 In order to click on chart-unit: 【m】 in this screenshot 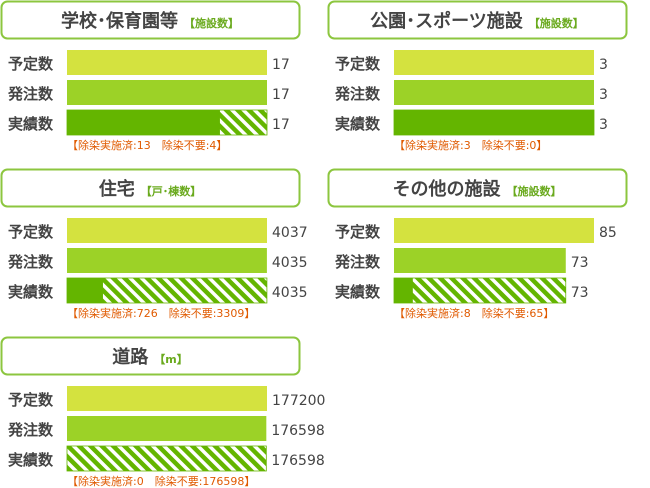, I will do `click(170, 359)`.